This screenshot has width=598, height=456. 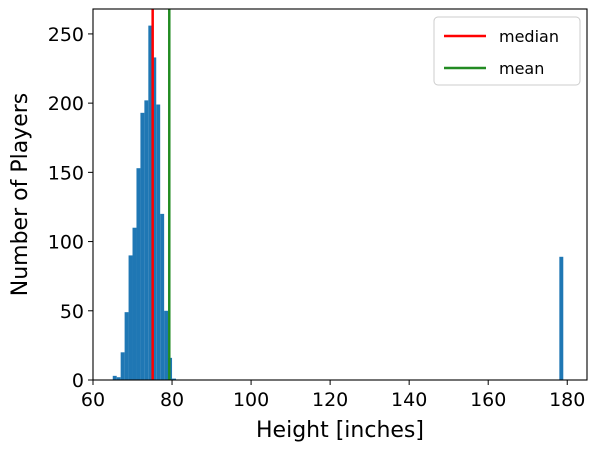 What do you see at coordinates (409, 400) in the screenshot?
I see `x-tick-label: 140` at bounding box center [409, 400].